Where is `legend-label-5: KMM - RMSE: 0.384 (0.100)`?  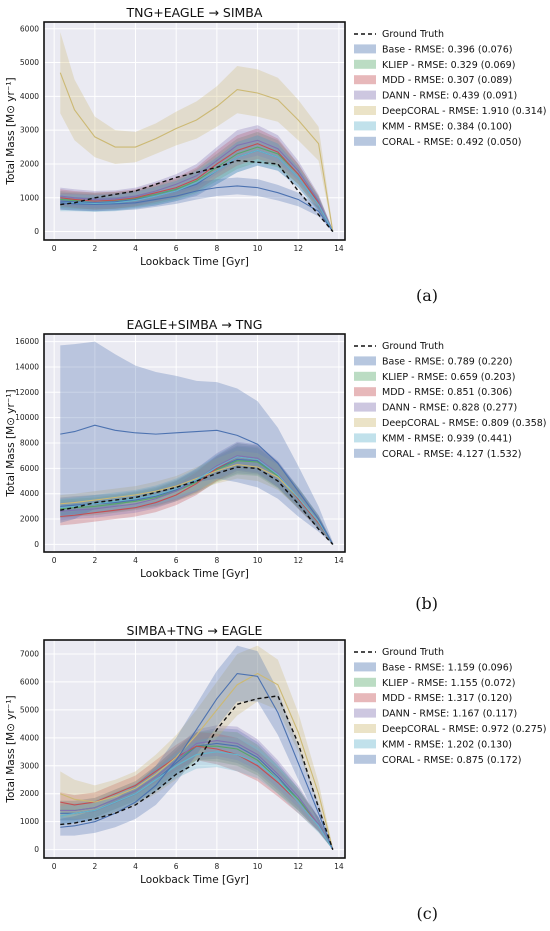
legend-label-5: KMM - RMSE: 0.384 (0.100) is located at coordinates (447, 126).